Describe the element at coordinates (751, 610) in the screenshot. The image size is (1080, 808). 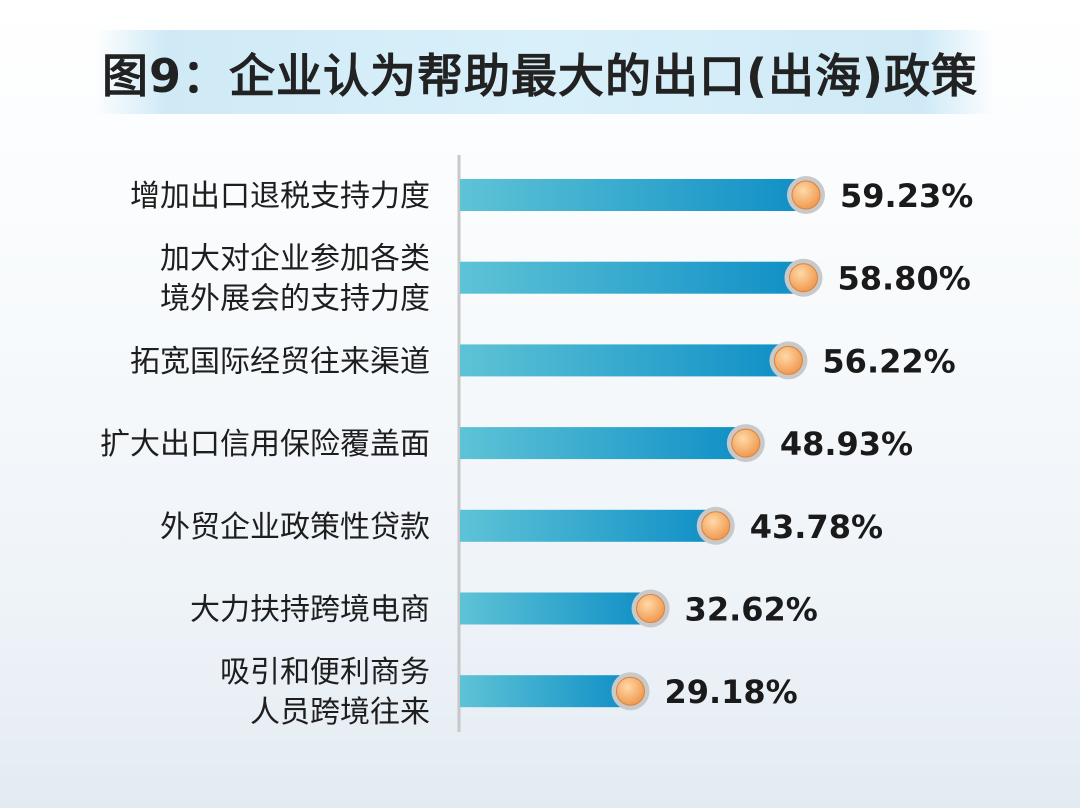
I see `value-label: 32.62%` at that location.